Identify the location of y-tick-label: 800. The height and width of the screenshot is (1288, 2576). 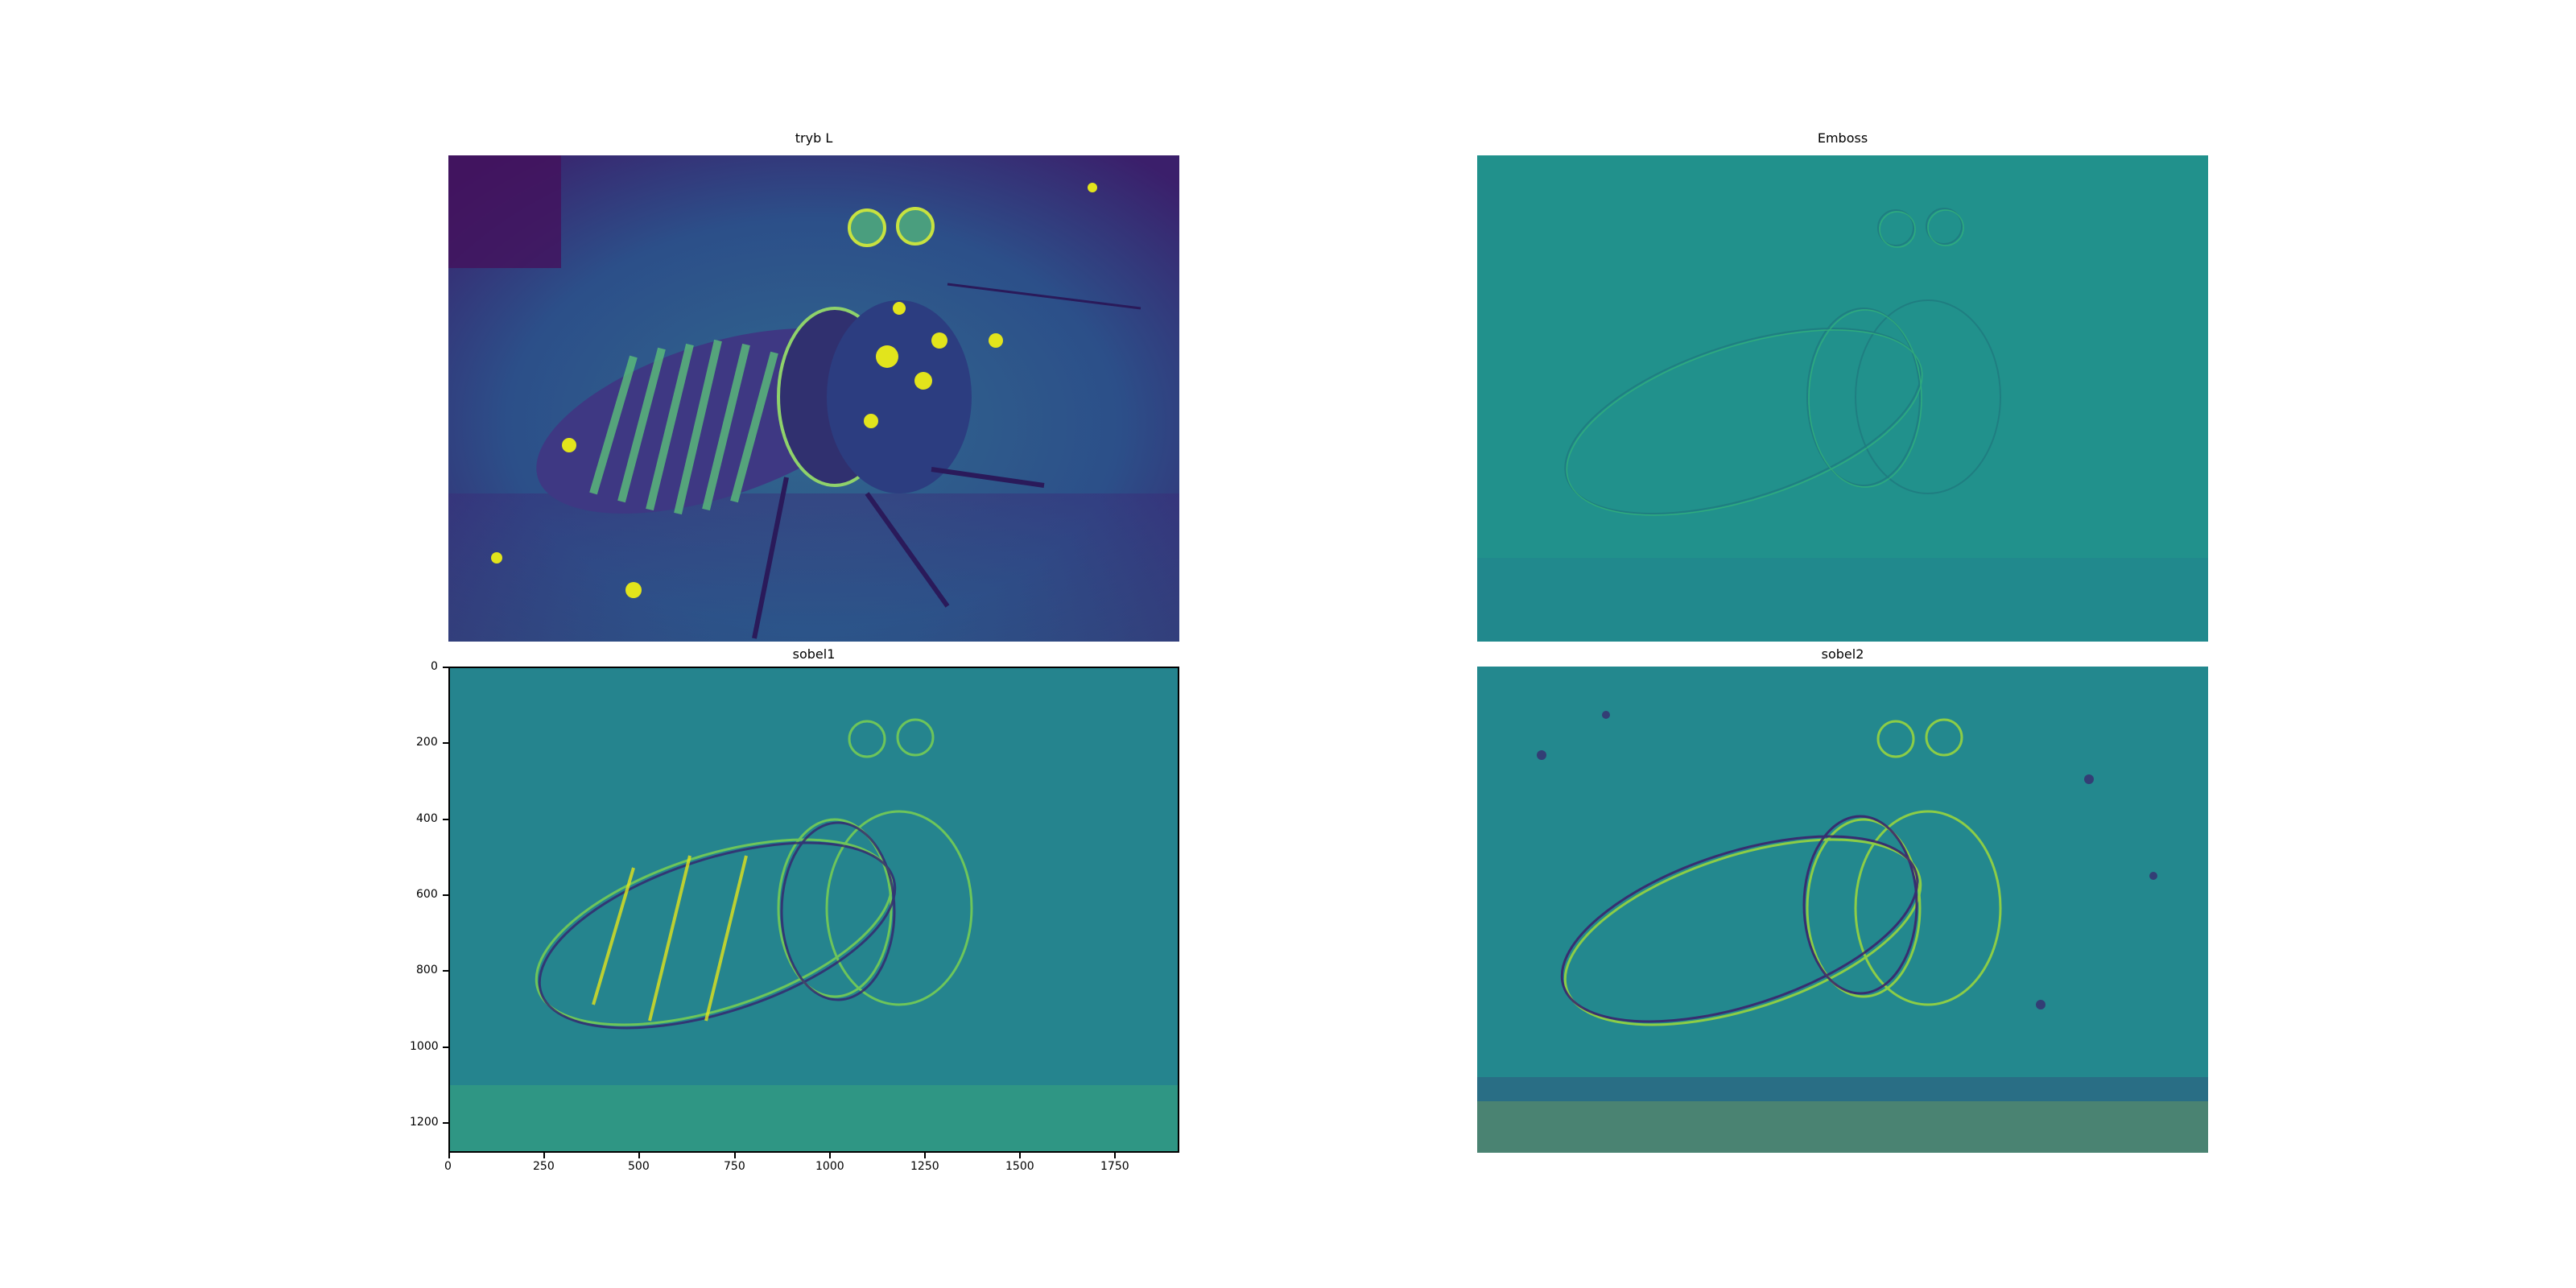
(427, 970).